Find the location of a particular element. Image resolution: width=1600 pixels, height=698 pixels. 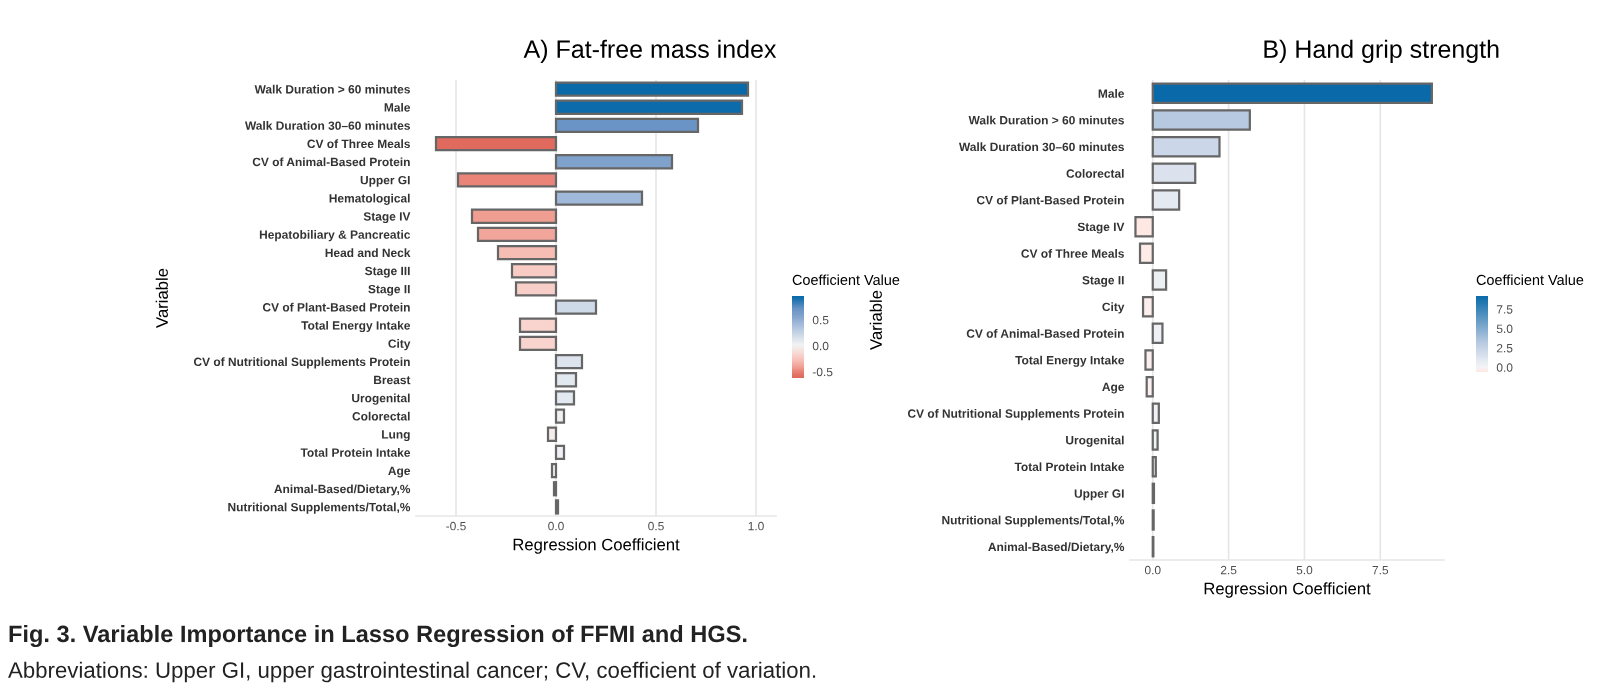

chart-title: B) Hand grip strength is located at coordinates (1381, 51).